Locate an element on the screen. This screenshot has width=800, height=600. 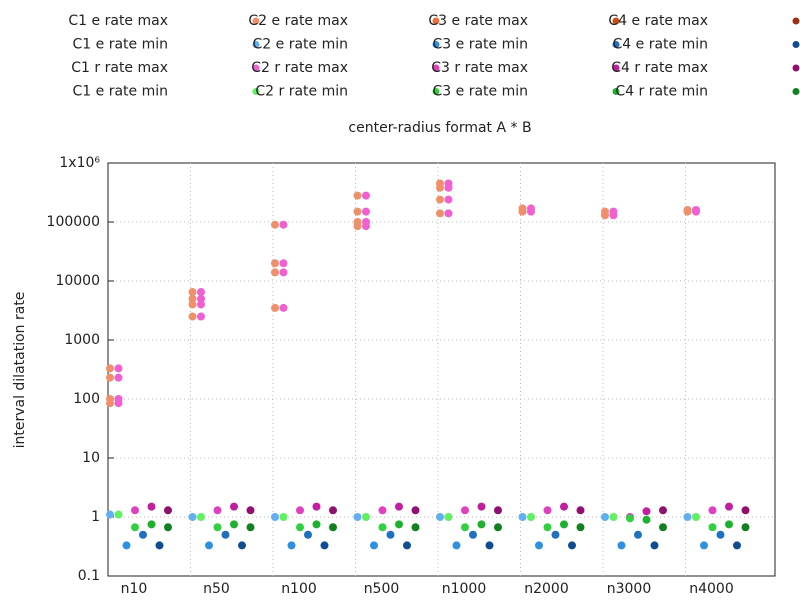
legend-label: C2 e rate min is located at coordinates (300, 45).